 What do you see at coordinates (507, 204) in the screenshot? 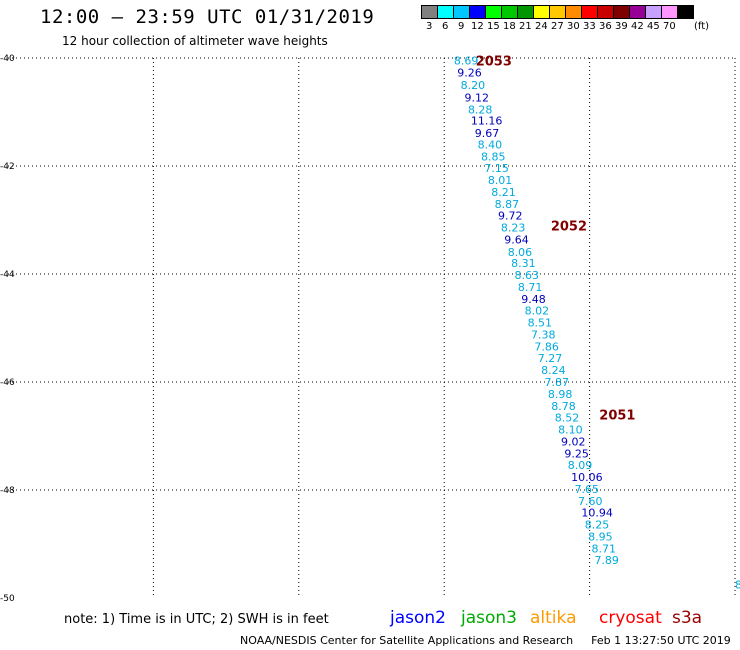
I see `wave-height-label: 8.87` at bounding box center [507, 204].